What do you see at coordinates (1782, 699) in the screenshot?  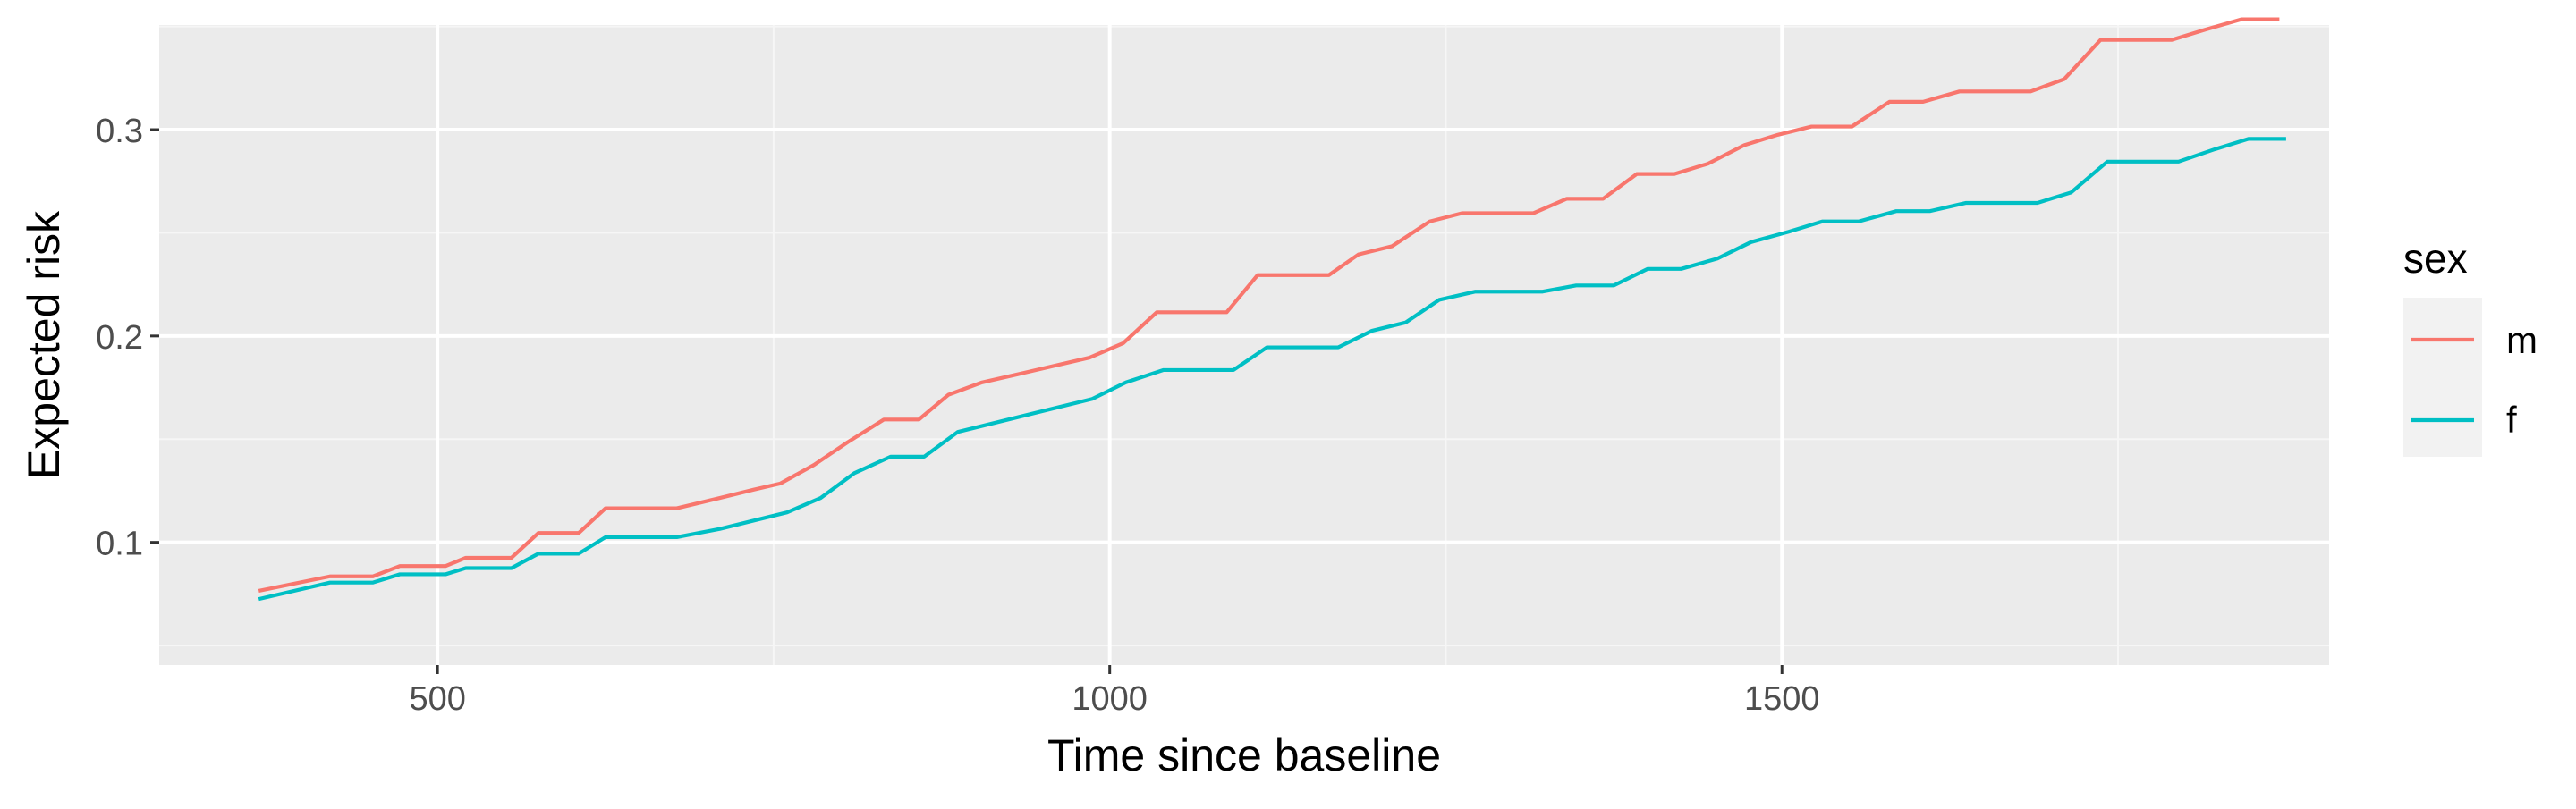 I see `x-tick-label: 1500` at bounding box center [1782, 699].